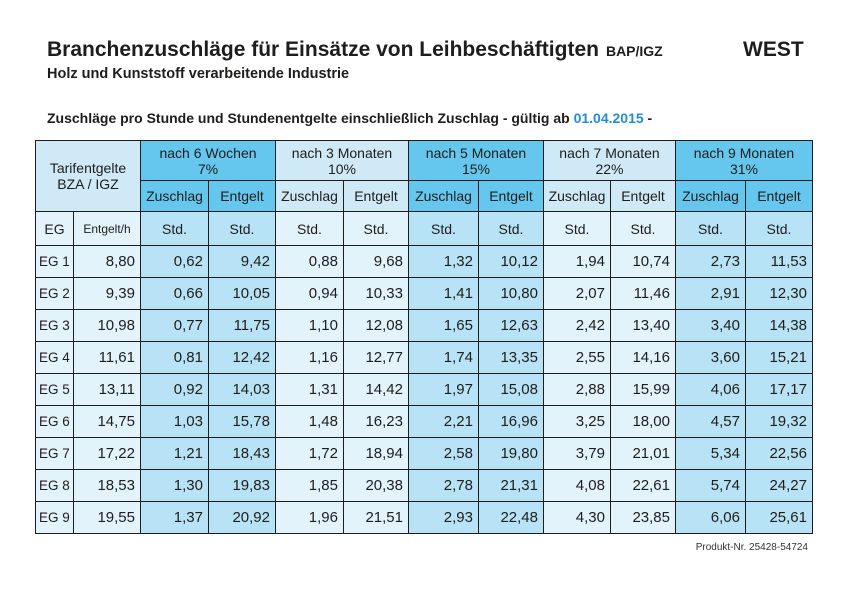  I want to click on surcharge-cell: 0,94, so click(309, 293).